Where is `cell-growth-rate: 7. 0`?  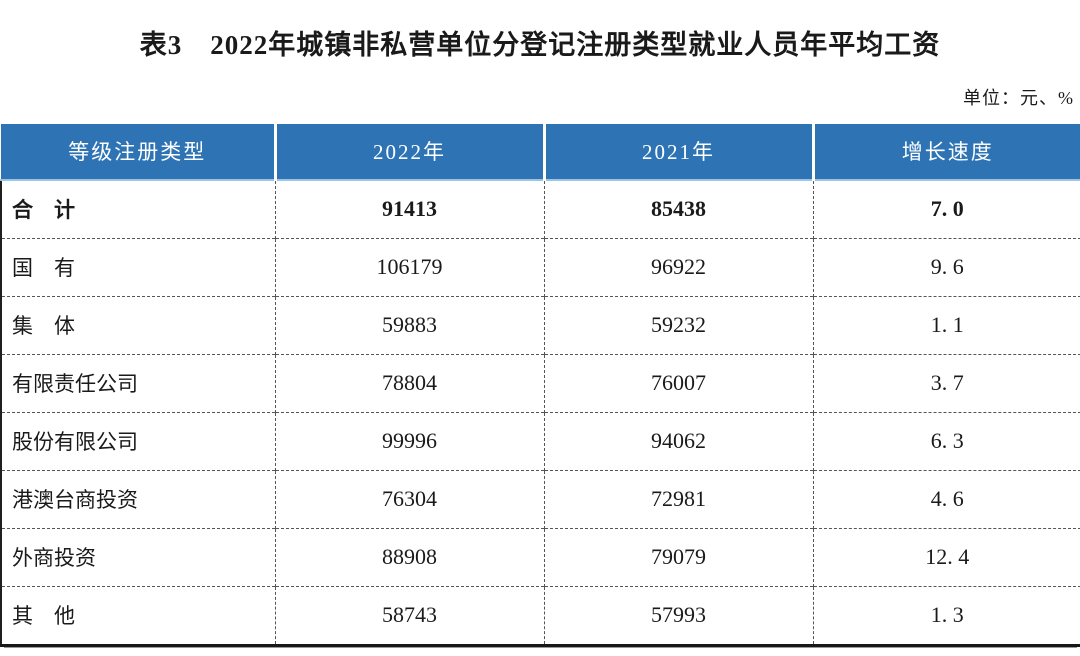
cell-growth-rate: 7. 0 is located at coordinates (946, 208).